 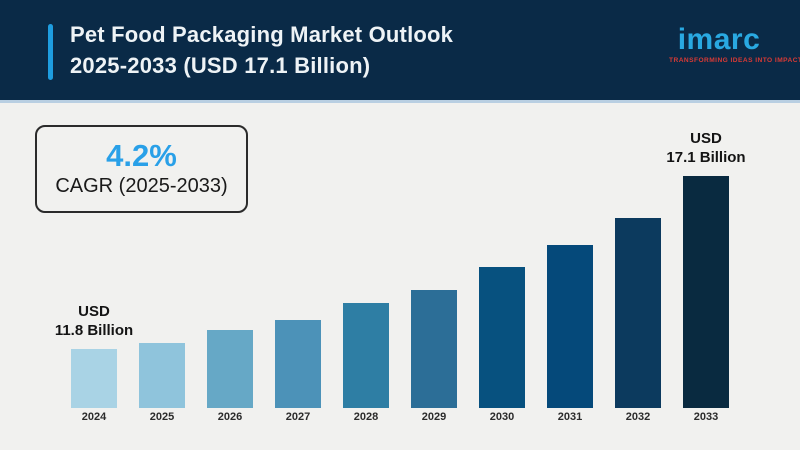 What do you see at coordinates (502, 417) in the screenshot?
I see `x-axis-label-2030: 2030` at bounding box center [502, 417].